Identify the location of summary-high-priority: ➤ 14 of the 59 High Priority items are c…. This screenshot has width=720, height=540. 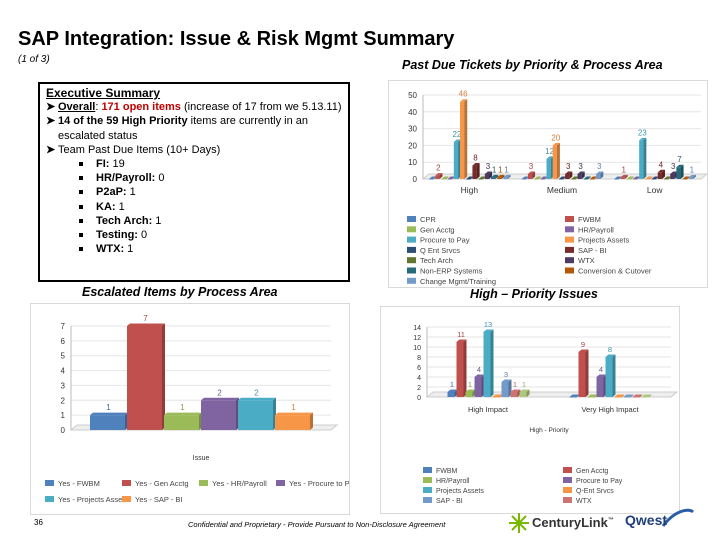
(194, 128).